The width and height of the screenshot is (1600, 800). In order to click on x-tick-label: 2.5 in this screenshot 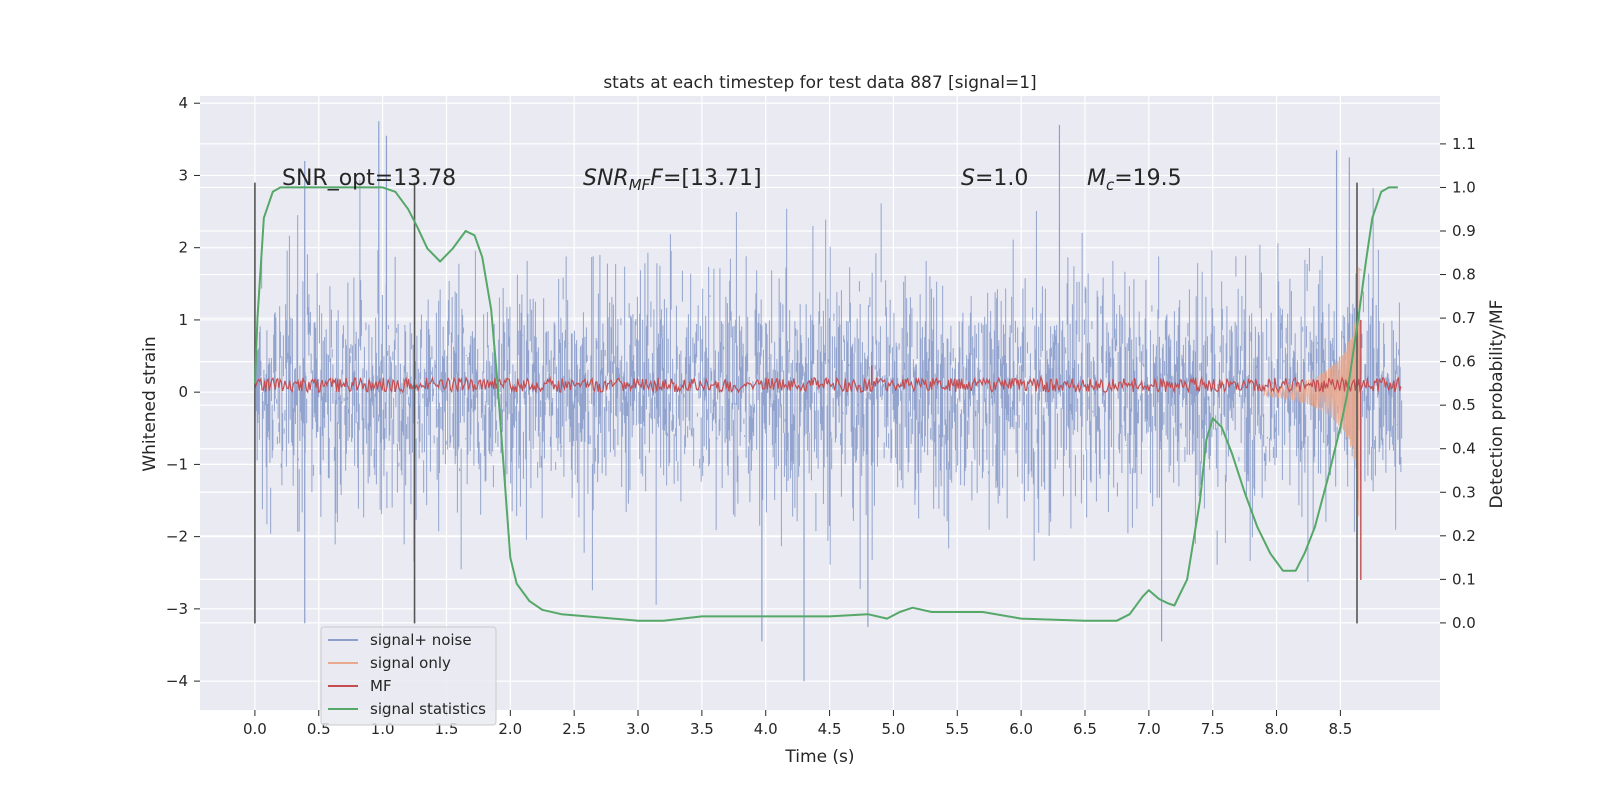, I will do `click(574, 729)`.